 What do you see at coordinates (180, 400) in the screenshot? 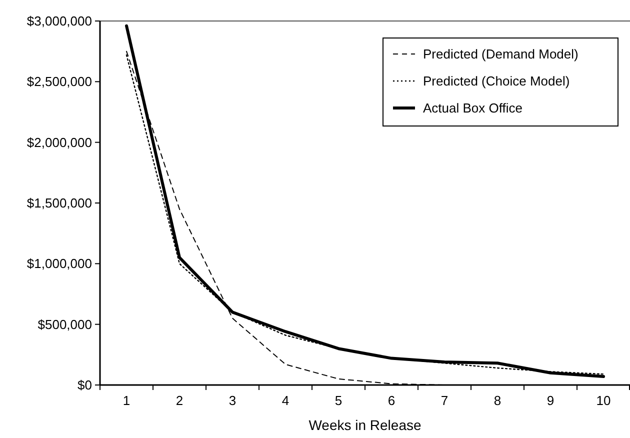
I see `x-tick-label: 2` at bounding box center [180, 400].